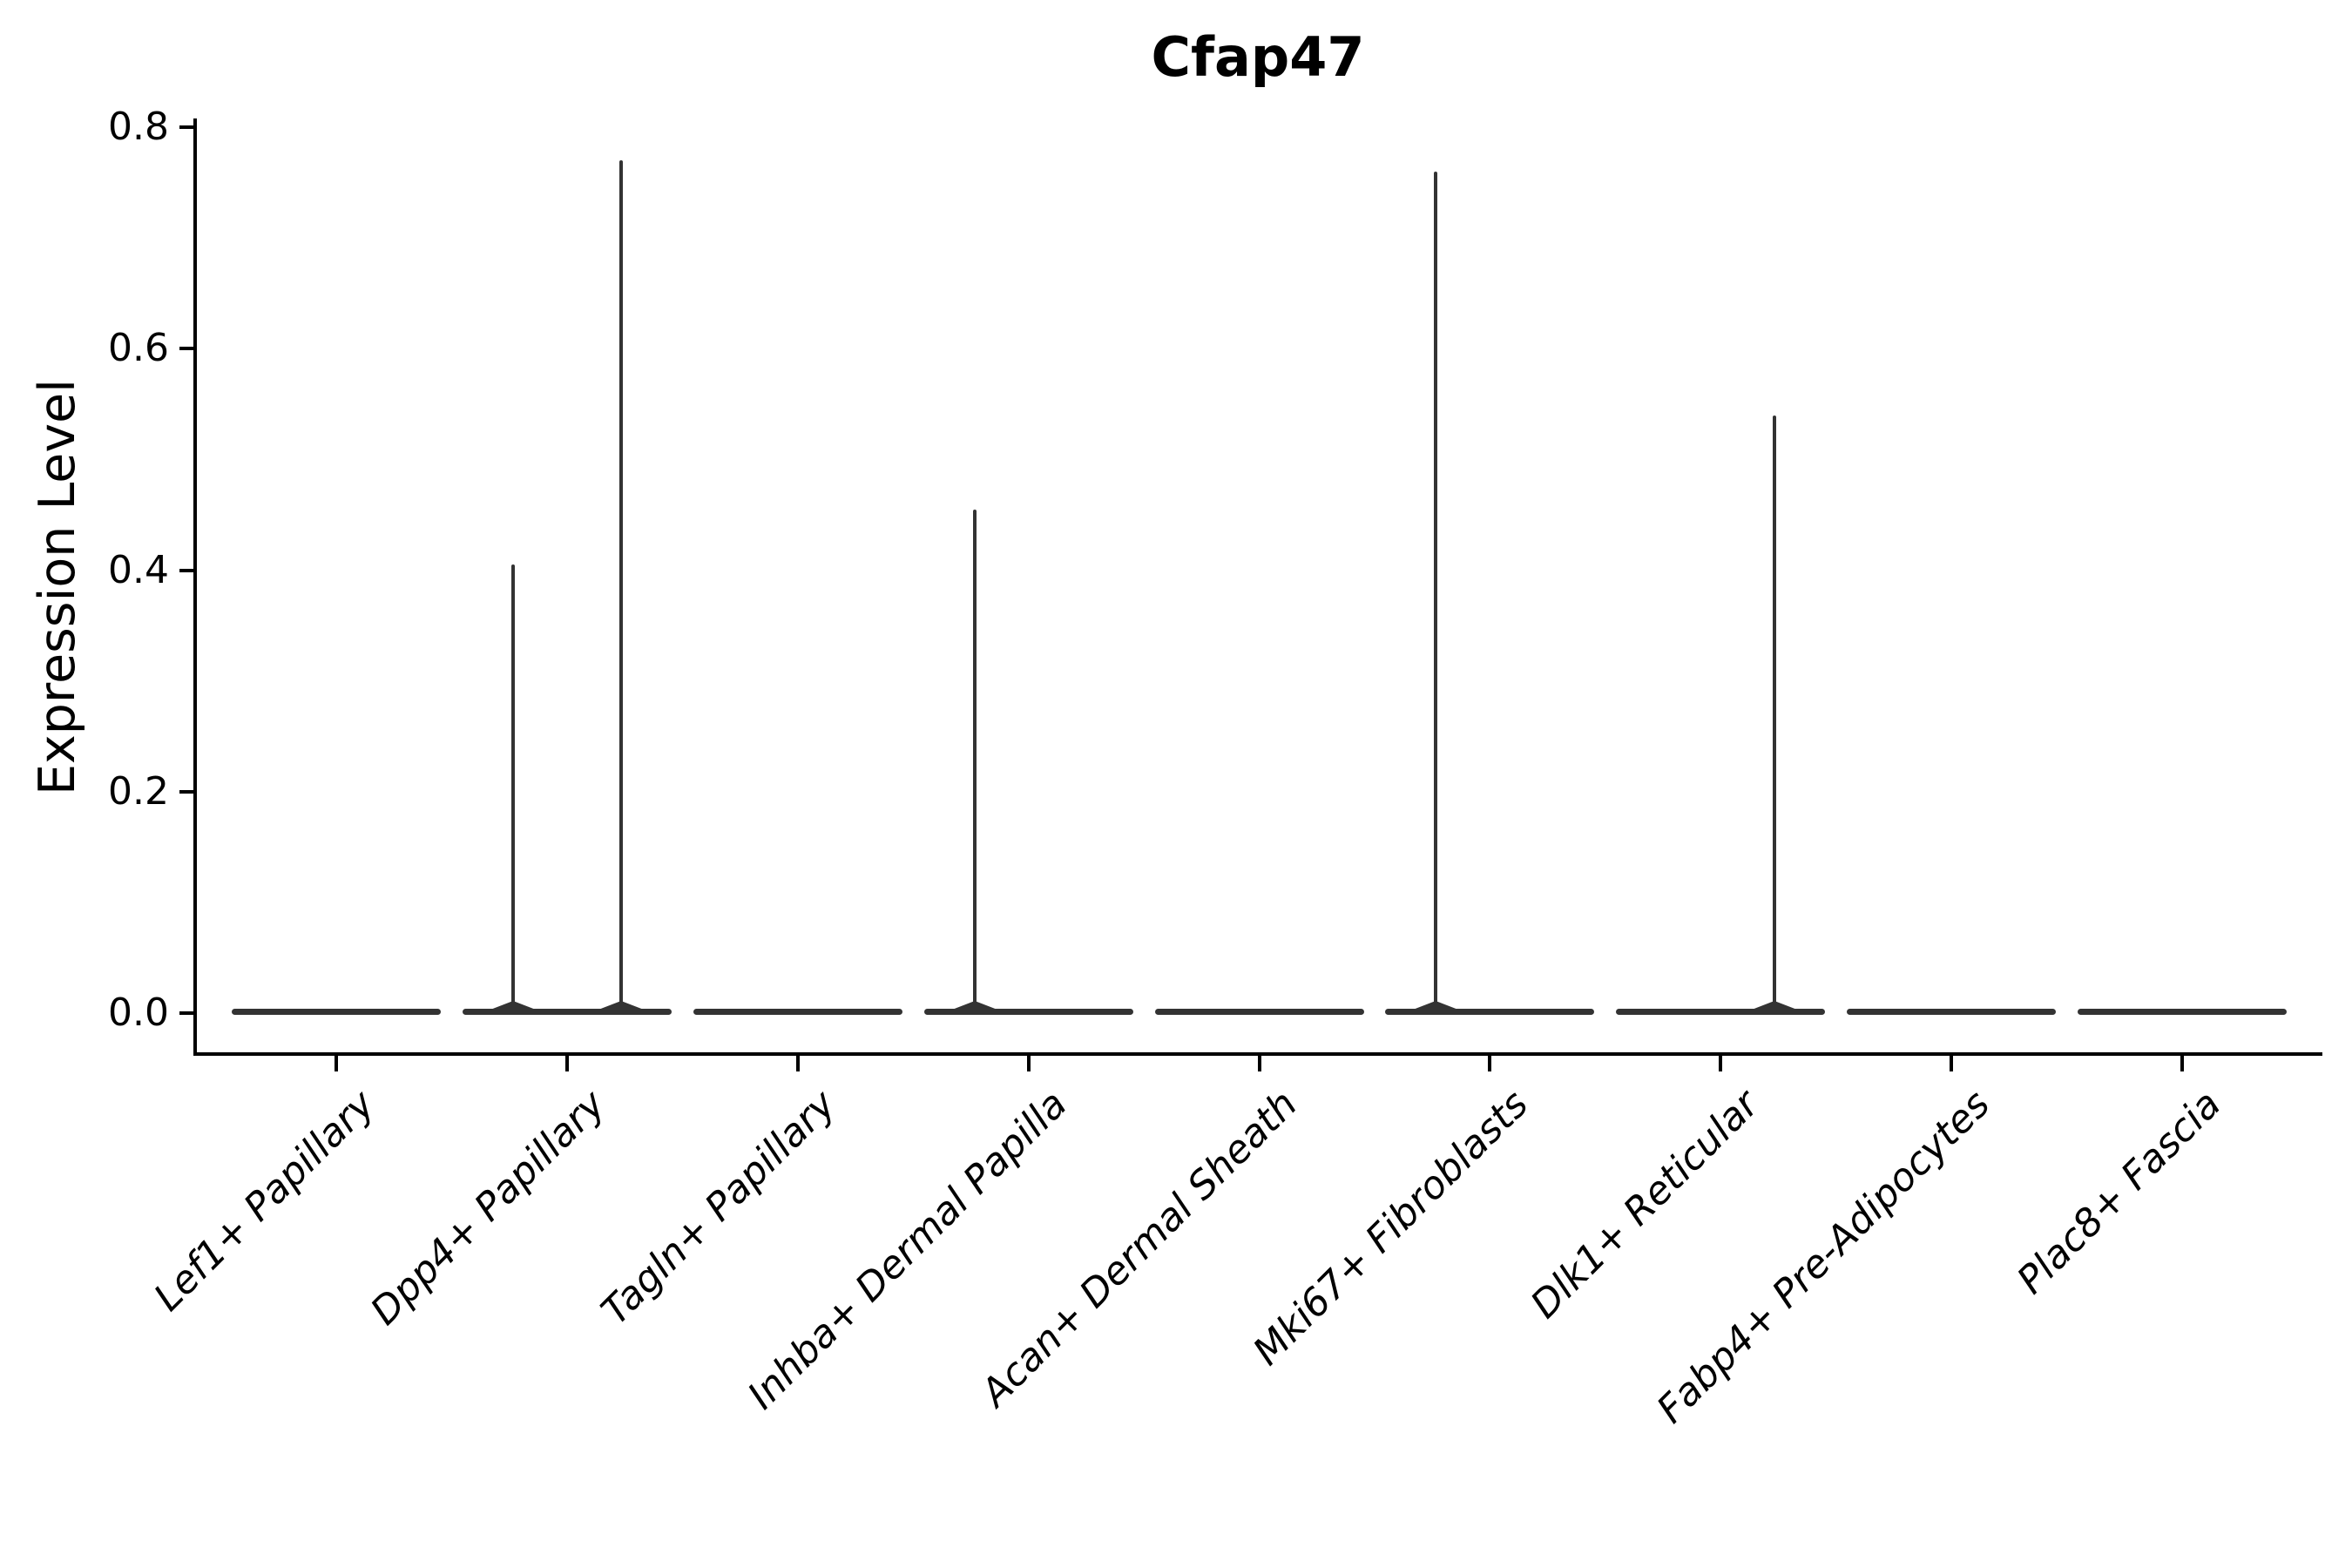 The image size is (2352, 1568). What do you see at coordinates (138, 348) in the screenshot?
I see `y-tick-label: 0.6` at bounding box center [138, 348].